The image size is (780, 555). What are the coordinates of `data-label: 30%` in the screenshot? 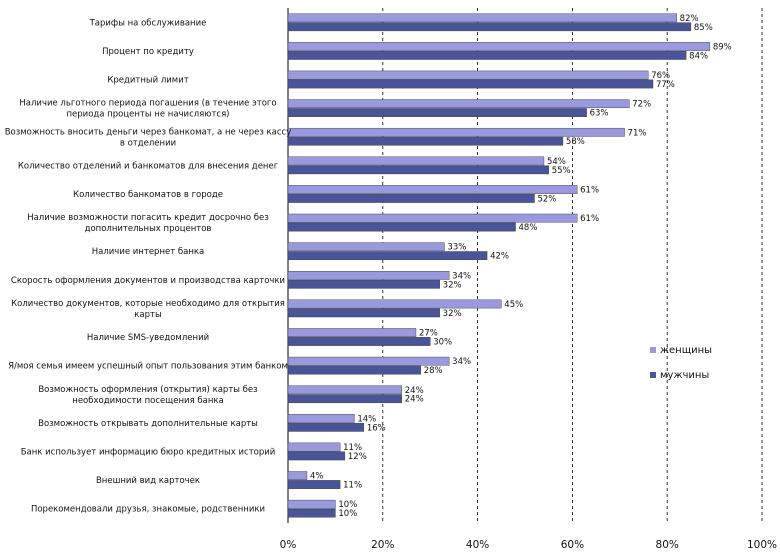 It's located at (442, 342).